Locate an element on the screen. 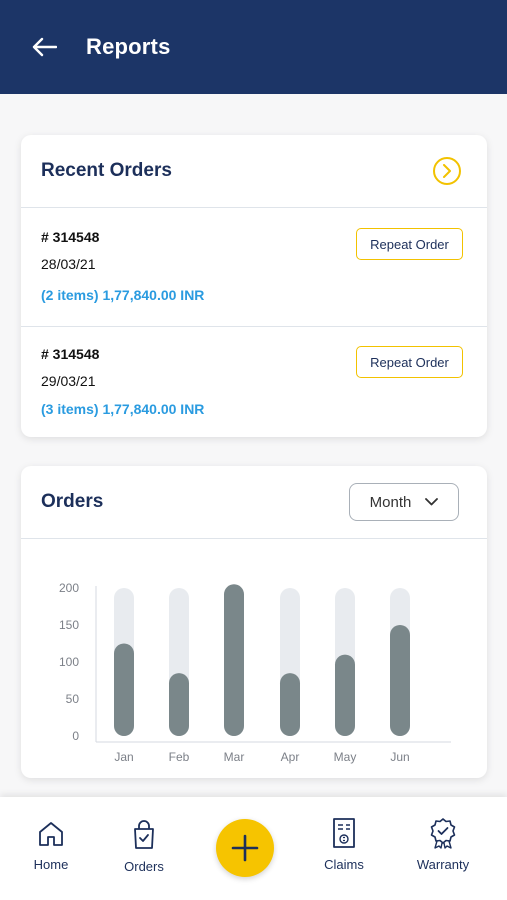 The width and height of the screenshot is (507, 900). x-tick-label: May is located at coordinates (345, 757).